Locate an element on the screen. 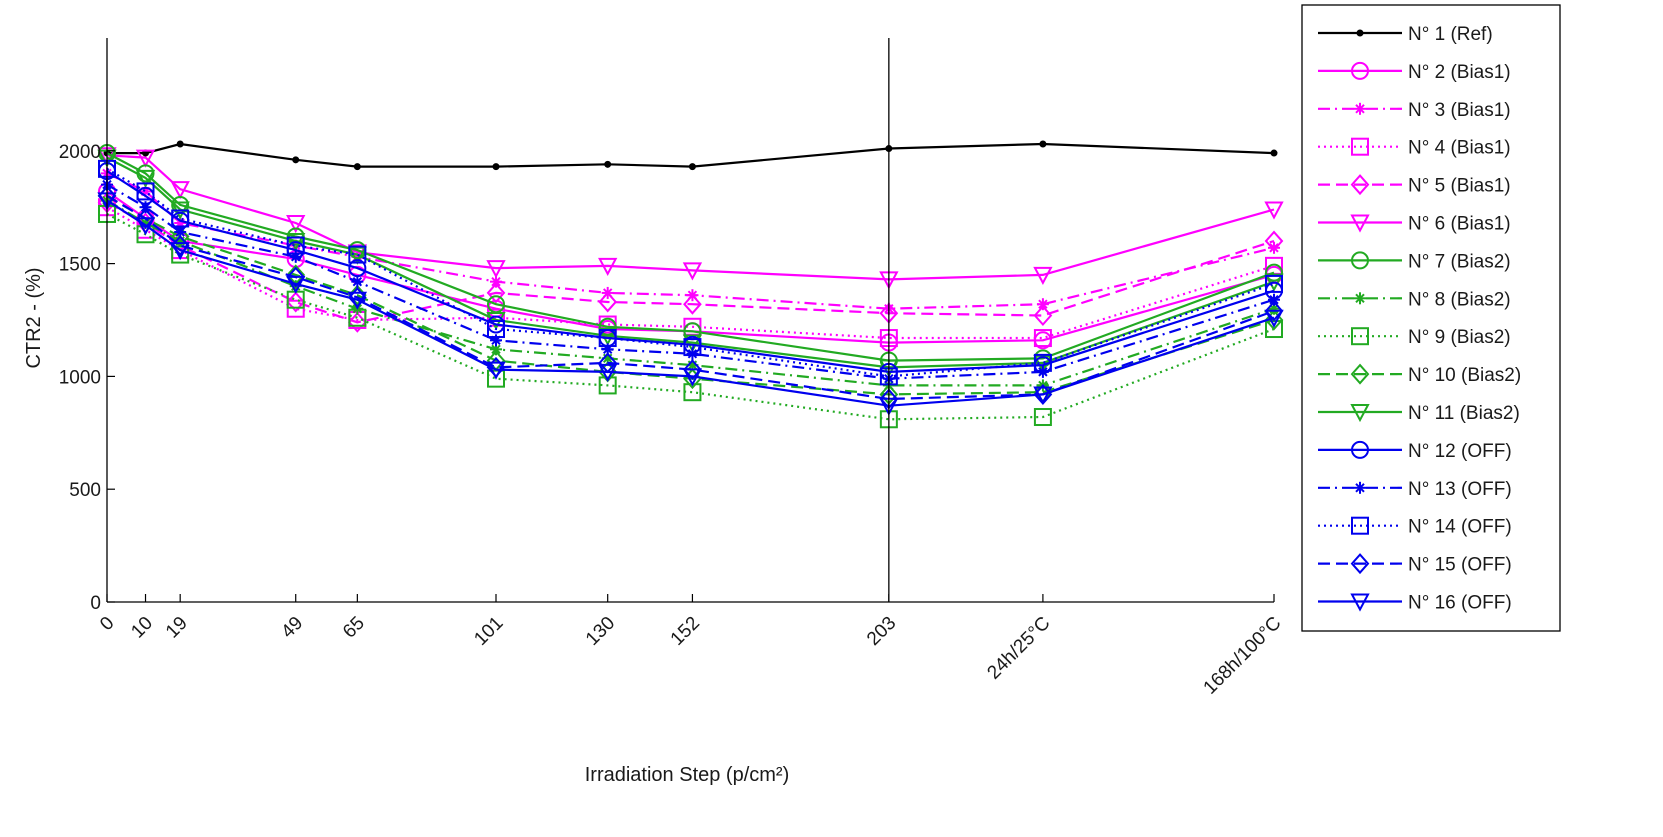 This screenshot has width=1663, height=837. x-tick-label: 24h/25°C is located at coordinates (1018, 648).